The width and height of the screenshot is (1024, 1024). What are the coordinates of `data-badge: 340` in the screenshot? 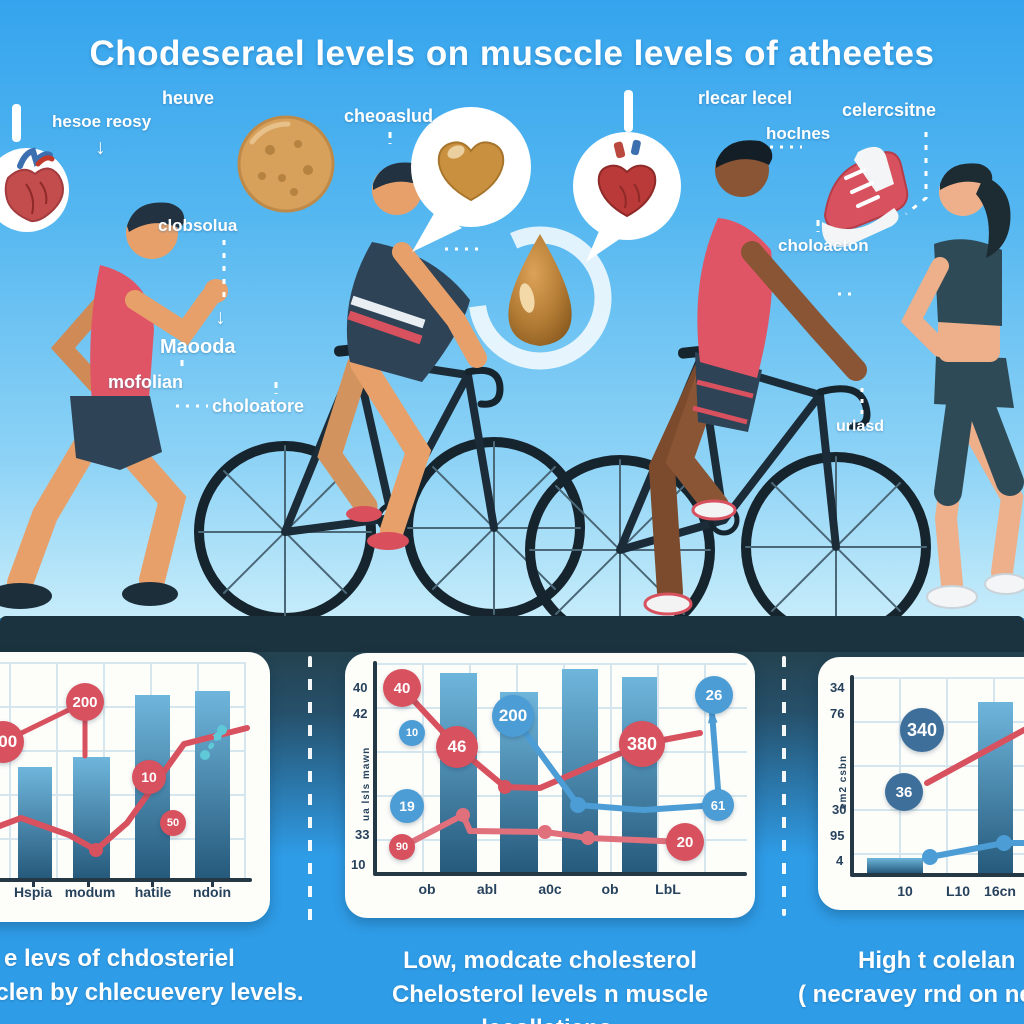 It's located at (922, 730).